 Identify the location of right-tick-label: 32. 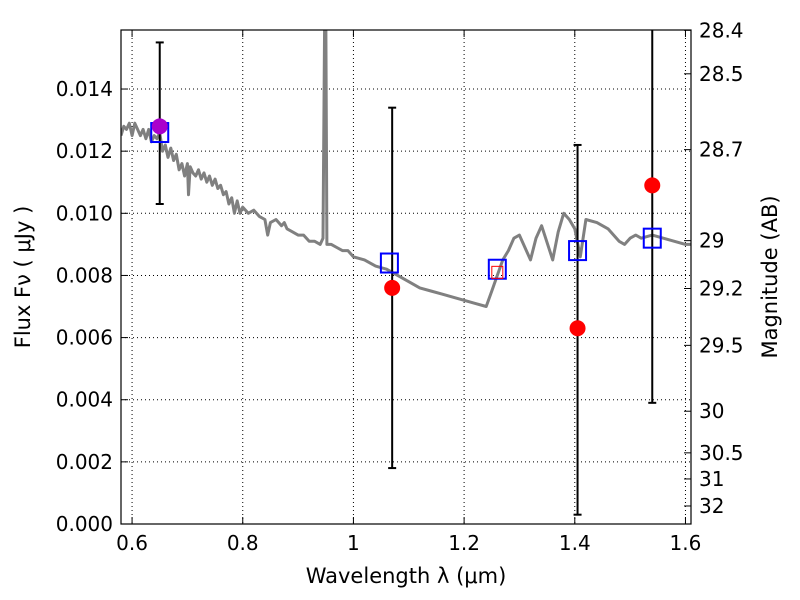
(711, 506).